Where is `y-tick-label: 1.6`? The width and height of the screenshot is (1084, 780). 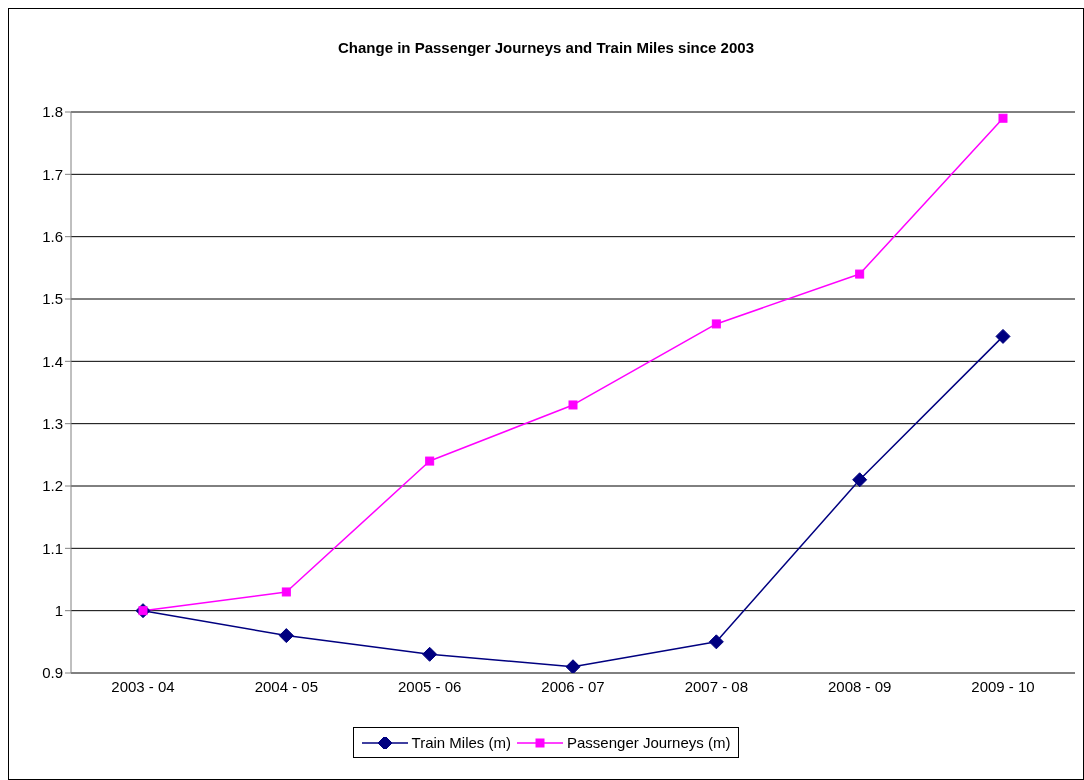 y-tick-label: 1.6 is located at coordinates (52, 236).